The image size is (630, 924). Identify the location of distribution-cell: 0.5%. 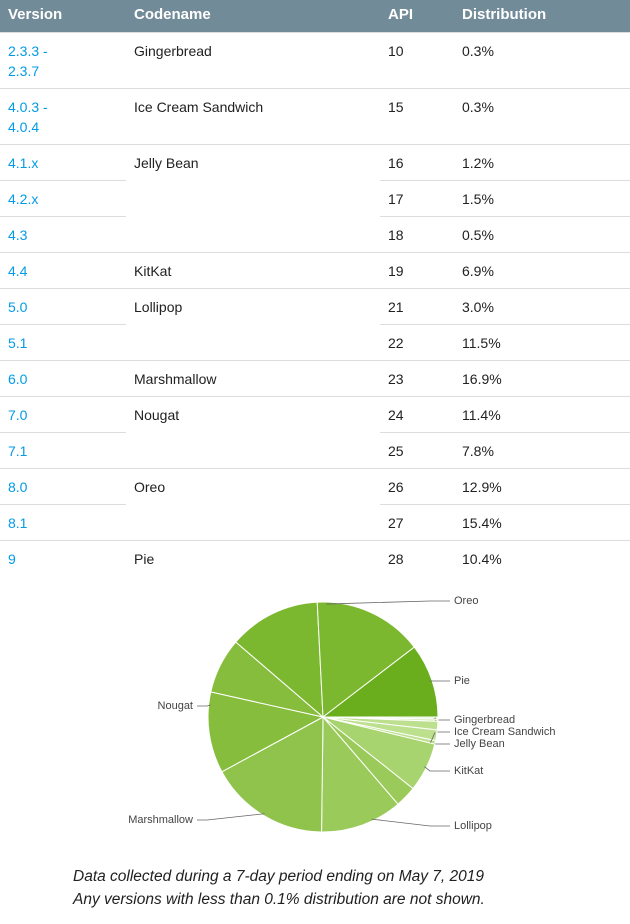
(542, 233).